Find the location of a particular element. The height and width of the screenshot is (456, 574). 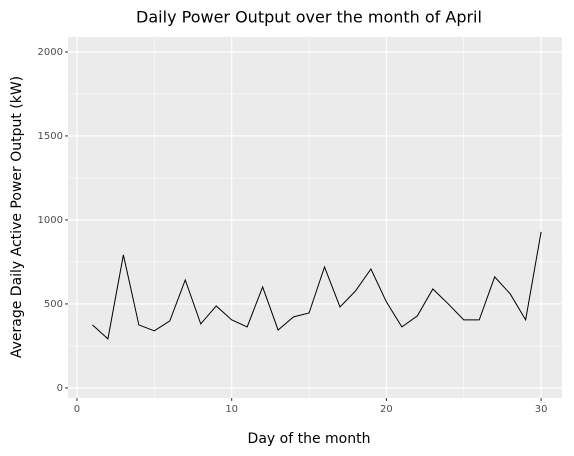

y-tick-label: 1000 is located at coordinates (50, 220).